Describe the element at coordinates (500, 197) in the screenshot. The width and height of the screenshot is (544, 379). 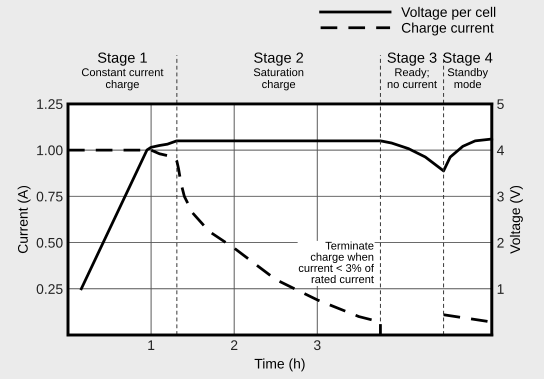
I see `y2-tick-label: 3` at that location.